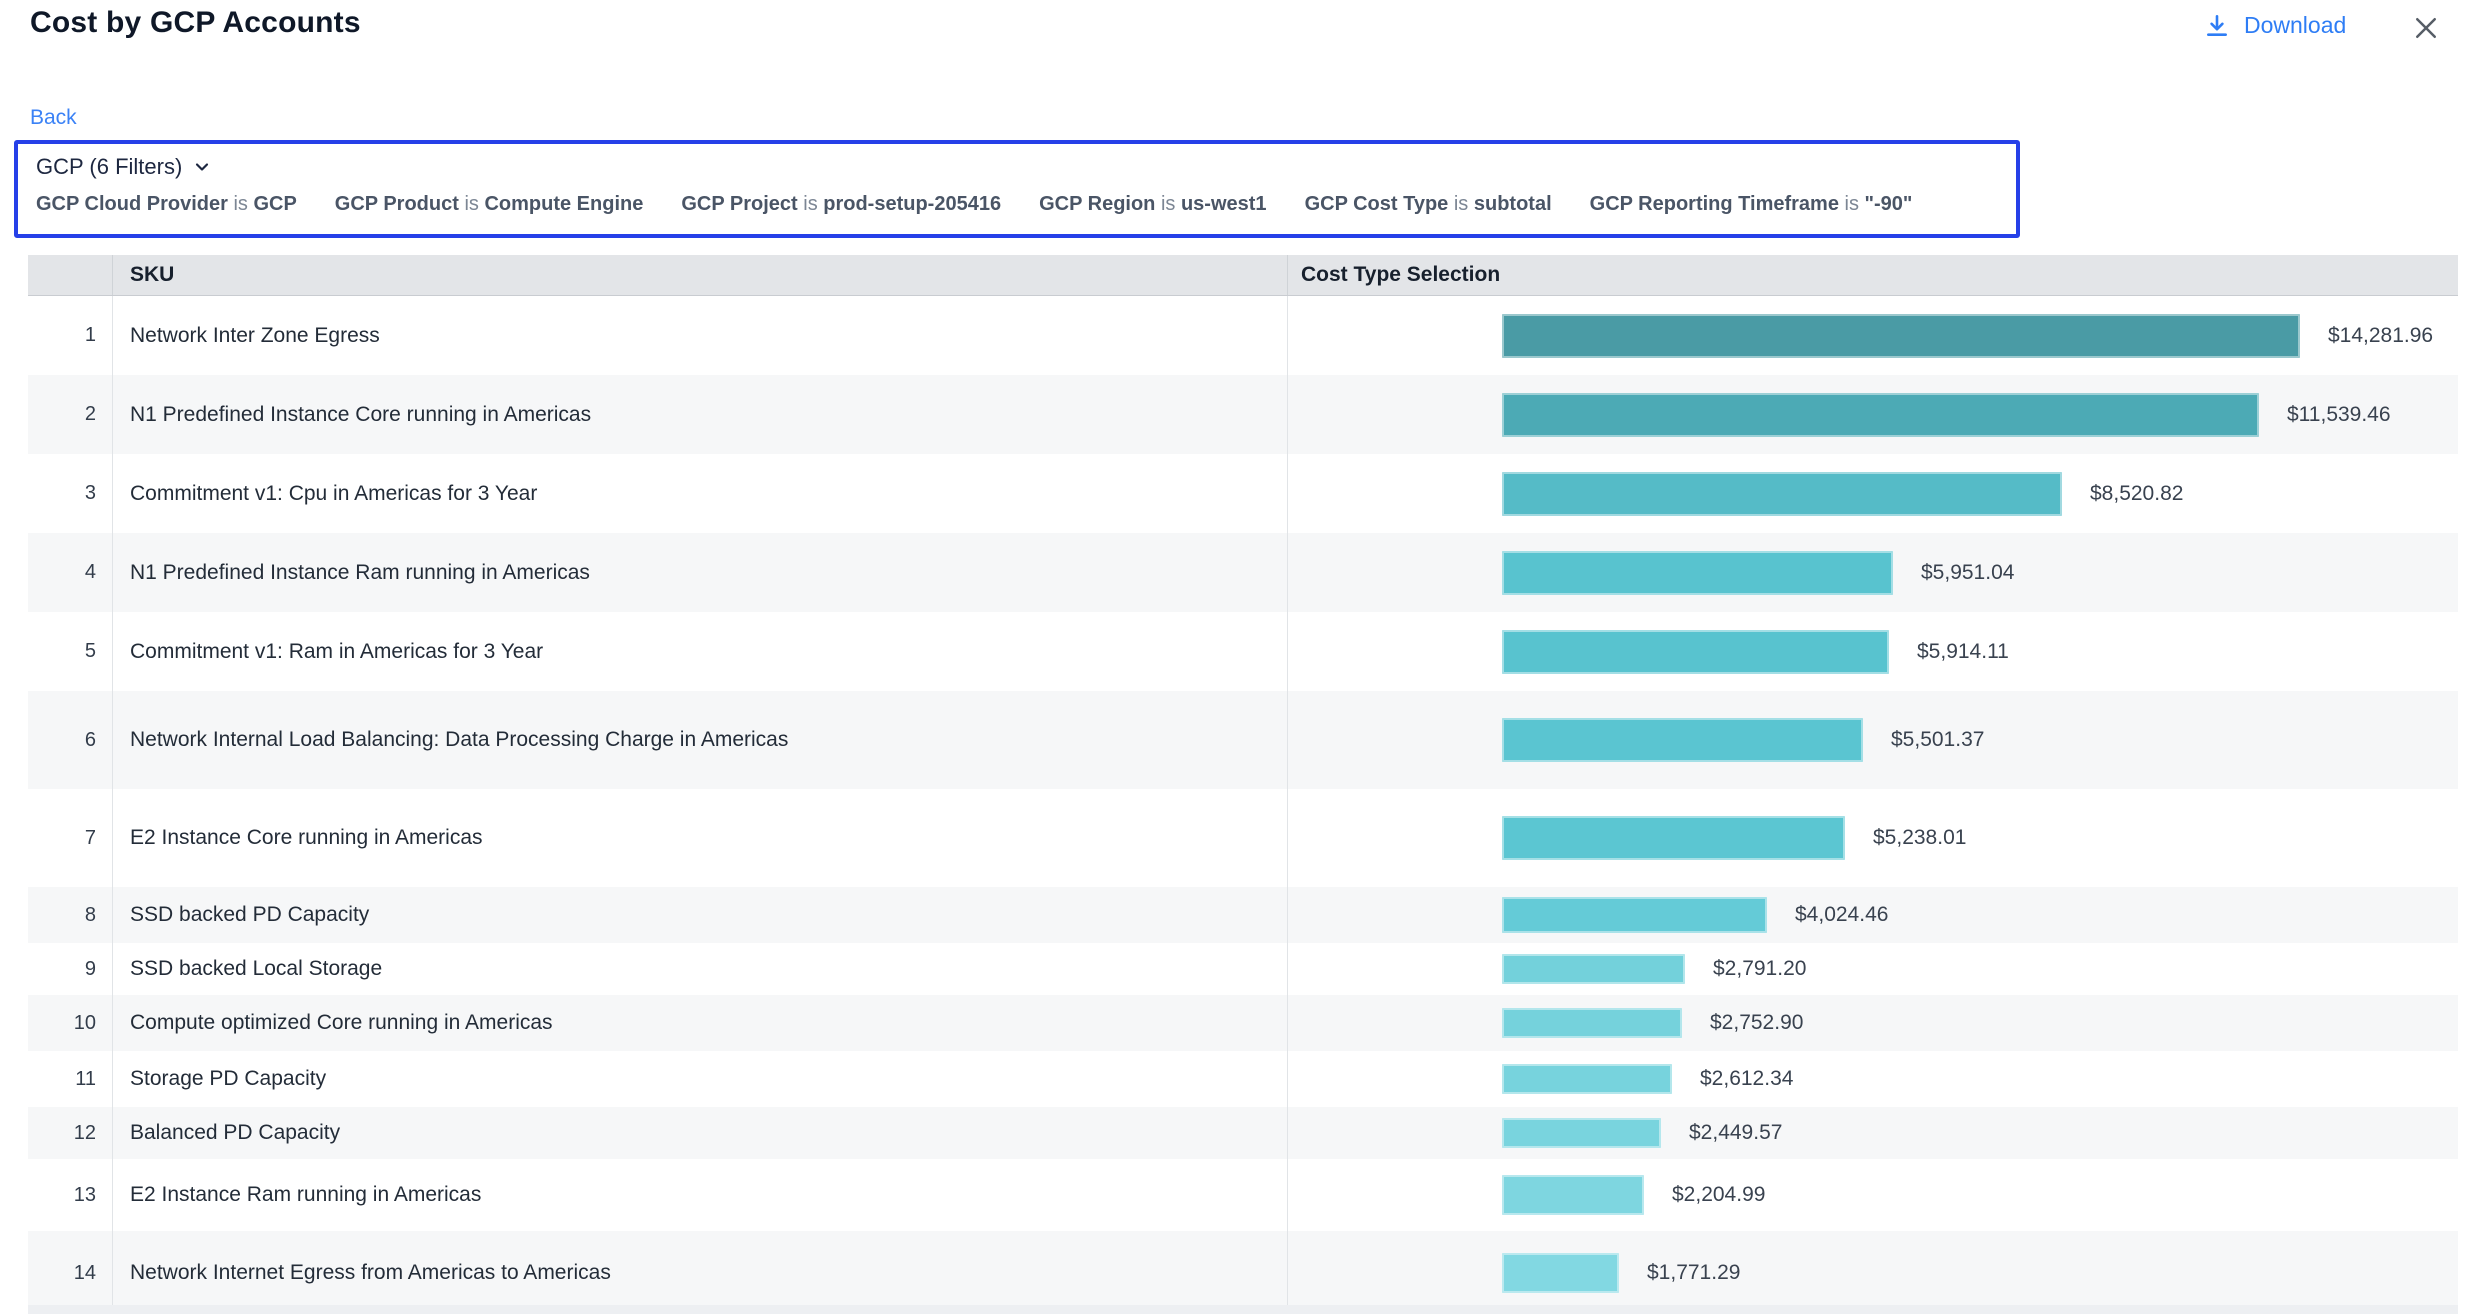 The image size is (2476, 1314). Describe the element at coordinates (70, 1079) in the screenshot. I see `row-rank: 11` at that location.